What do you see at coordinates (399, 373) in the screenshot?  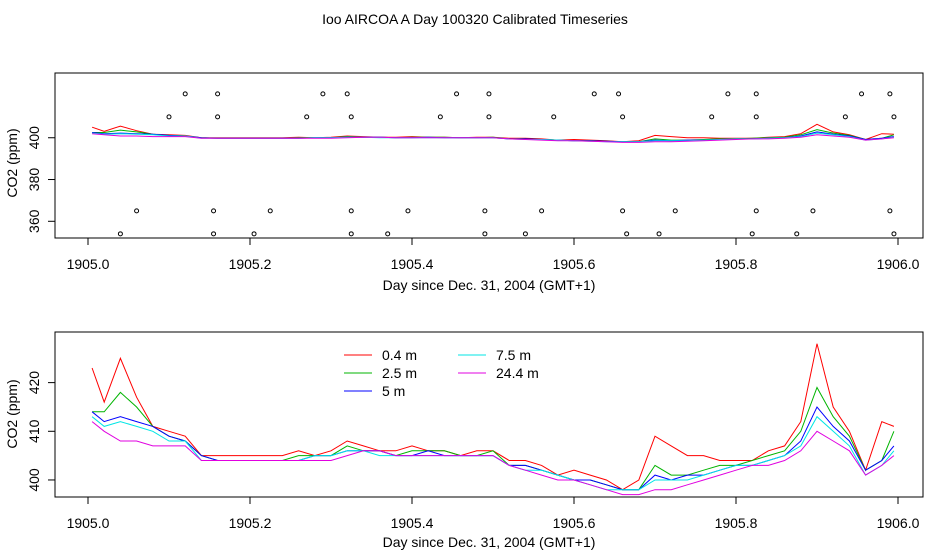 I see `legend-label-2-5-m: 2.5 m` at bounding box center [399, 373].